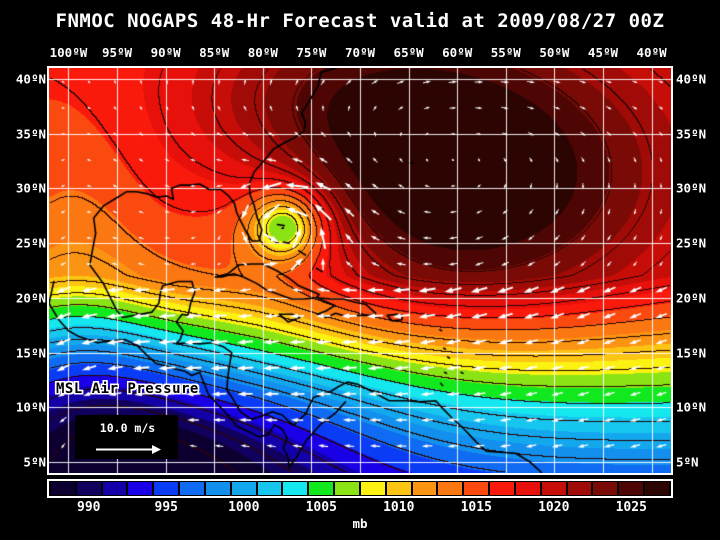  Describe the element at coordinates (127, 428) in the screenshot. I see `wind-scale-value: 10.0 m/s` at that location.